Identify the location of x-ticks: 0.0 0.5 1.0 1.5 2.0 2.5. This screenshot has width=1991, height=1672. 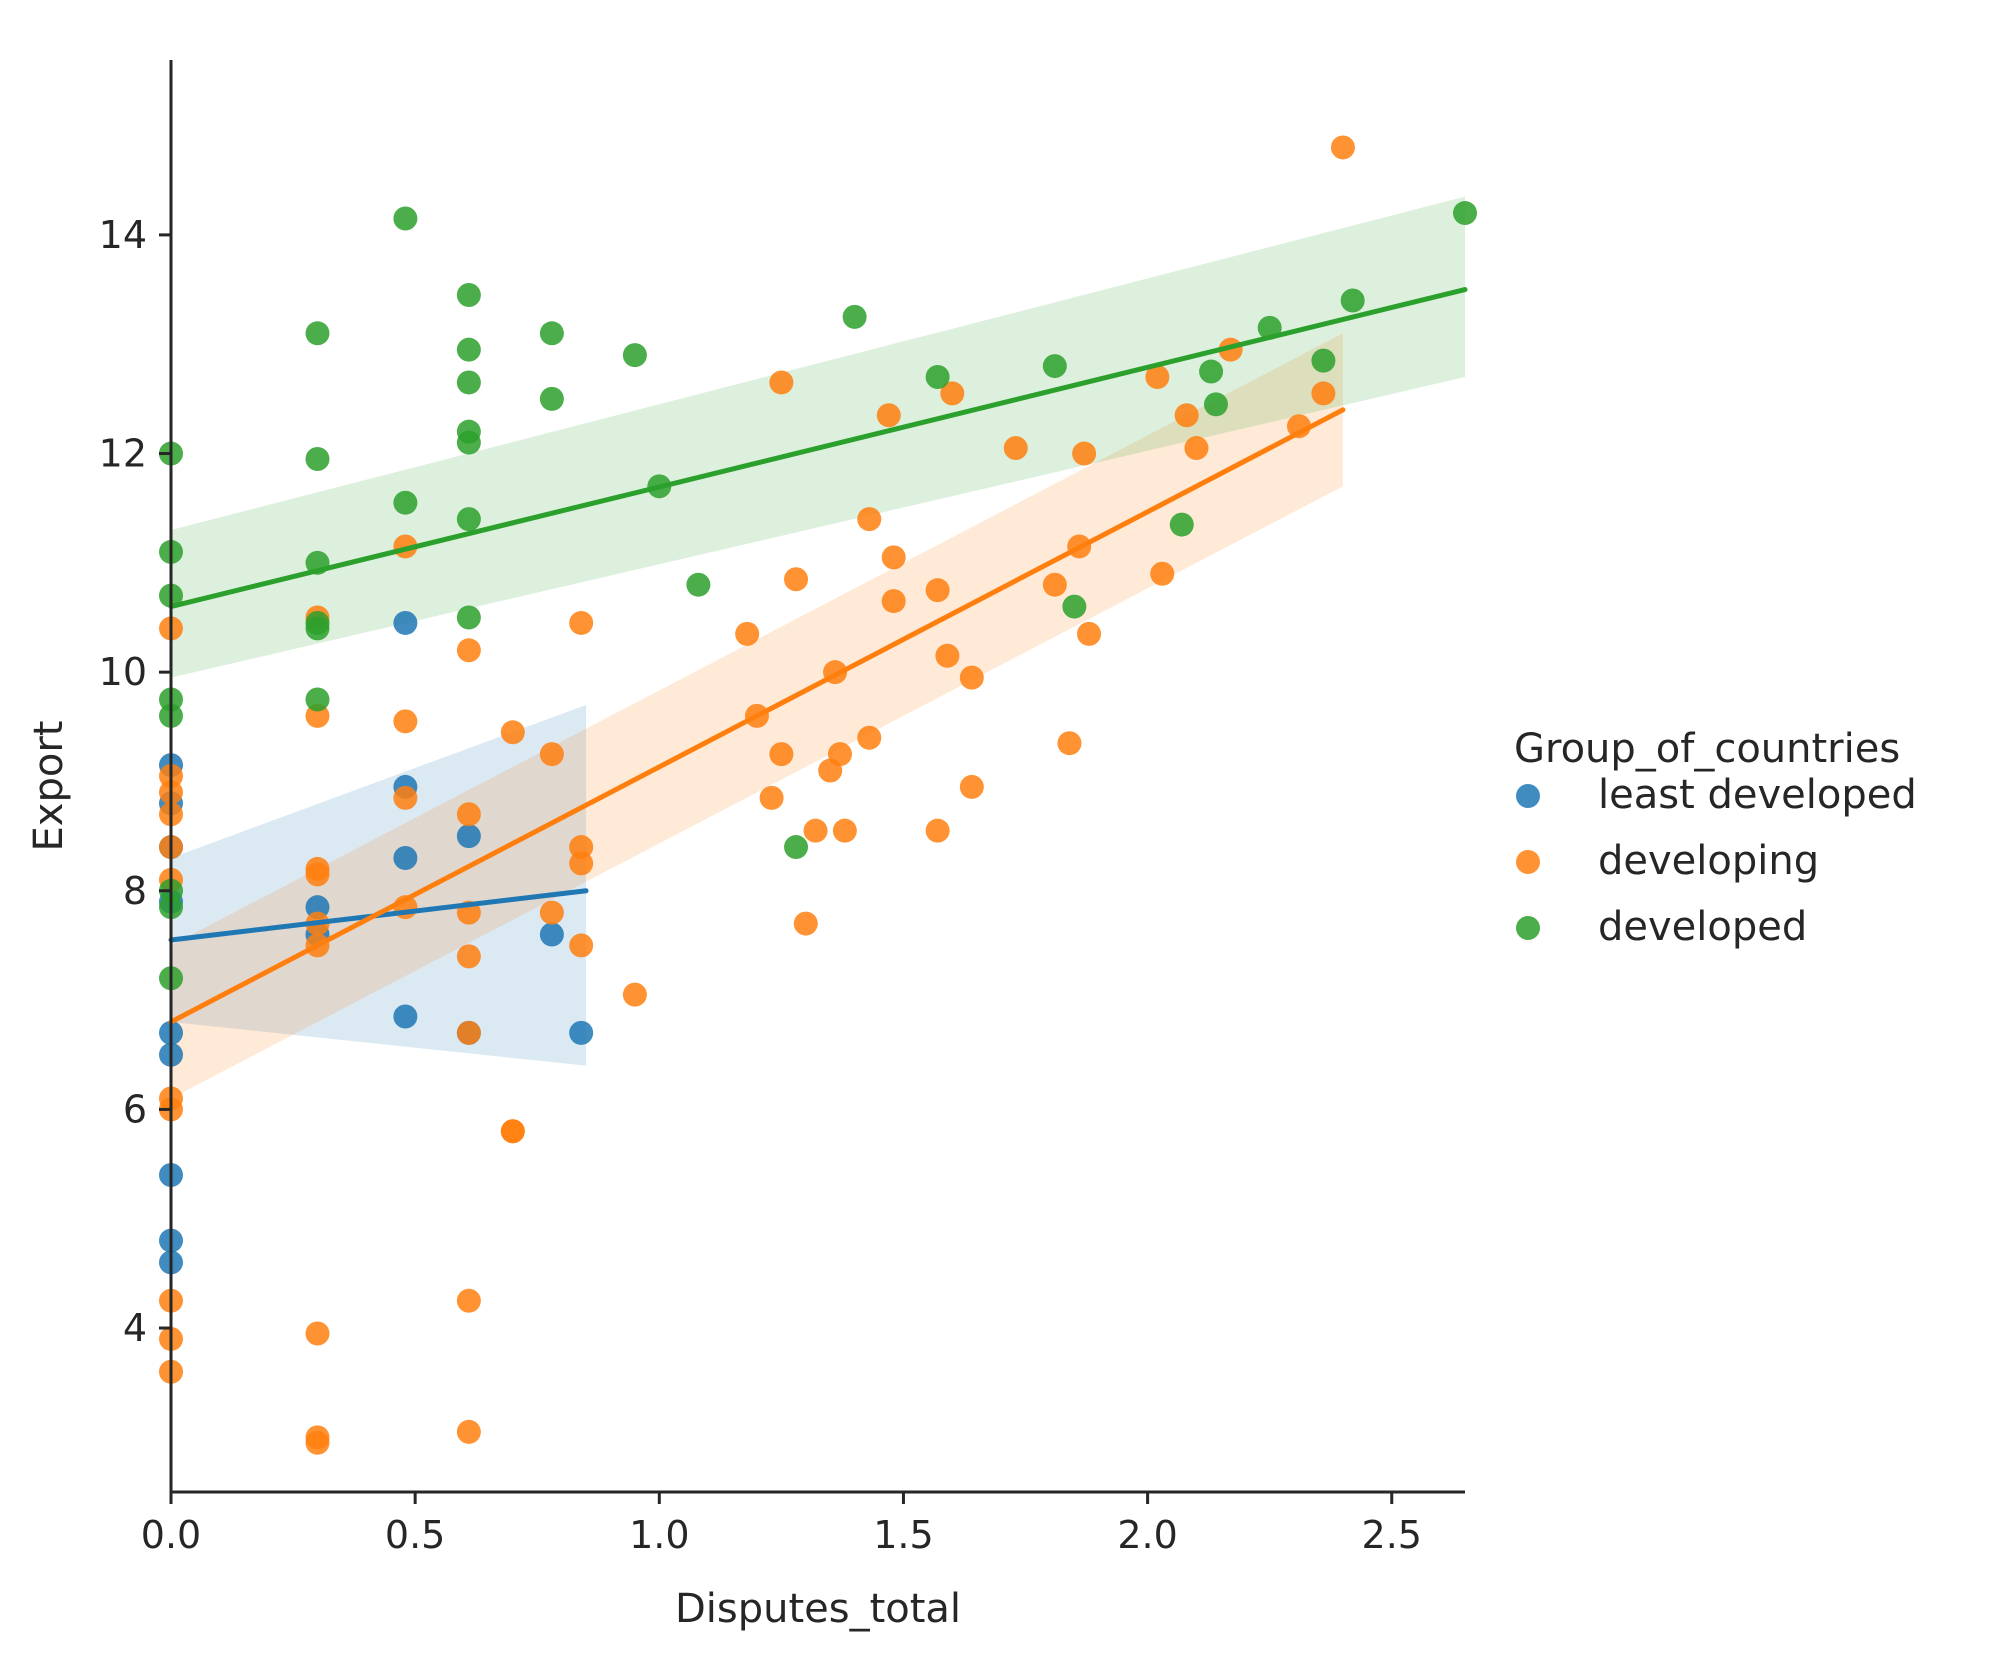
(781, 1524).